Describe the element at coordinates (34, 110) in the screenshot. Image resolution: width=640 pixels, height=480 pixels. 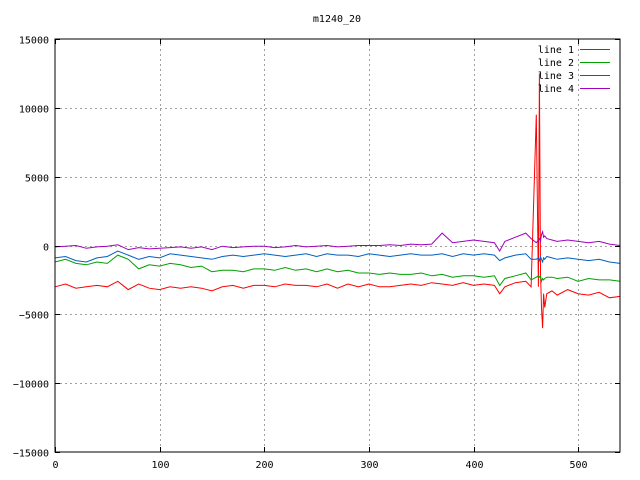
I see `y-tick-label: 10000` at that location.